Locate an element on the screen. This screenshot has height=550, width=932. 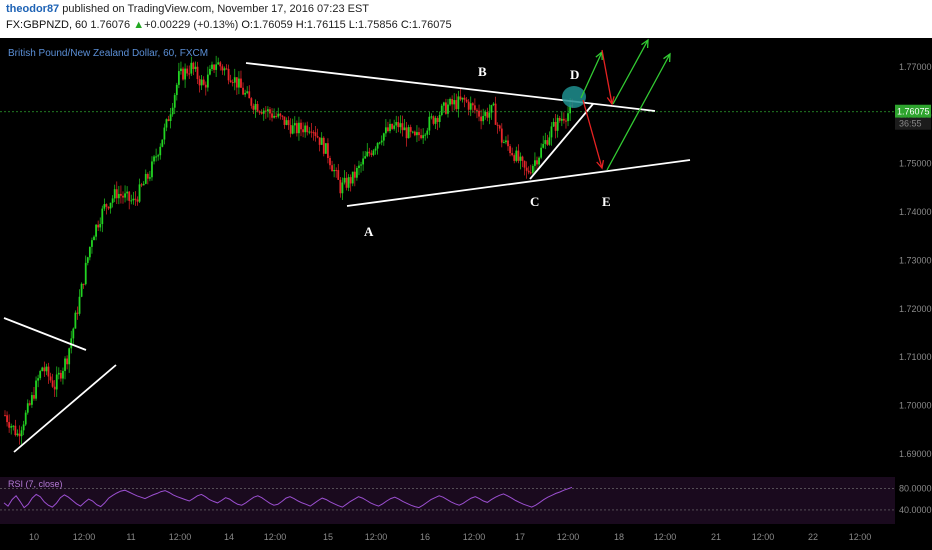
current-price-label: 1.76075 is located at coordinates (913, 112).